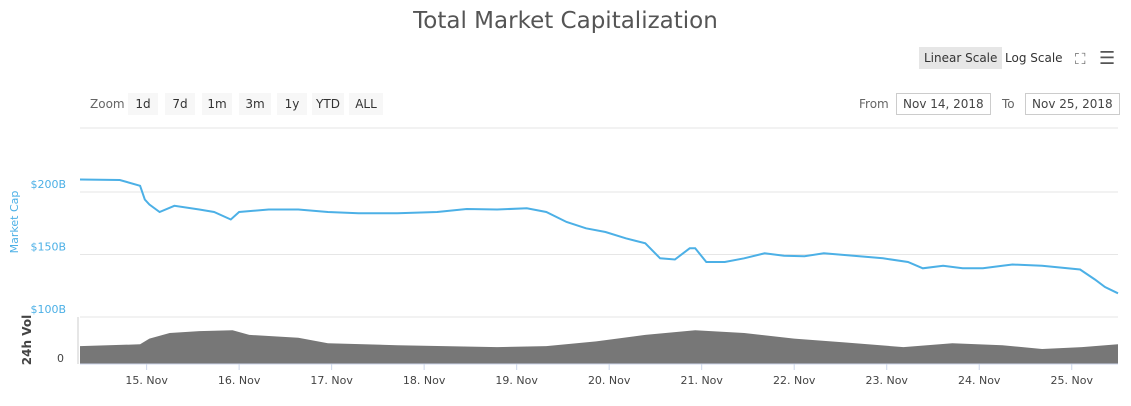  What do you see at coordinates (943, 104) in the screenshot?
I see `from-date-input: Nov 14, 2018` at bounding box center [943, 104].